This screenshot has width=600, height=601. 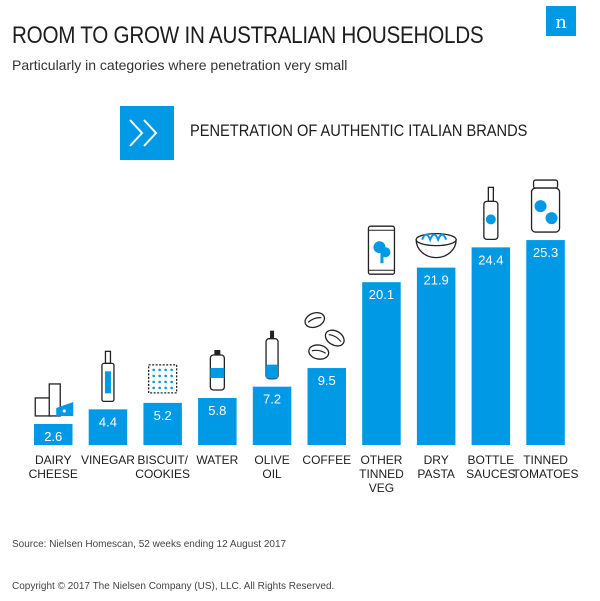 I want to click on category-label: VEG, so click(x=381, y=488).